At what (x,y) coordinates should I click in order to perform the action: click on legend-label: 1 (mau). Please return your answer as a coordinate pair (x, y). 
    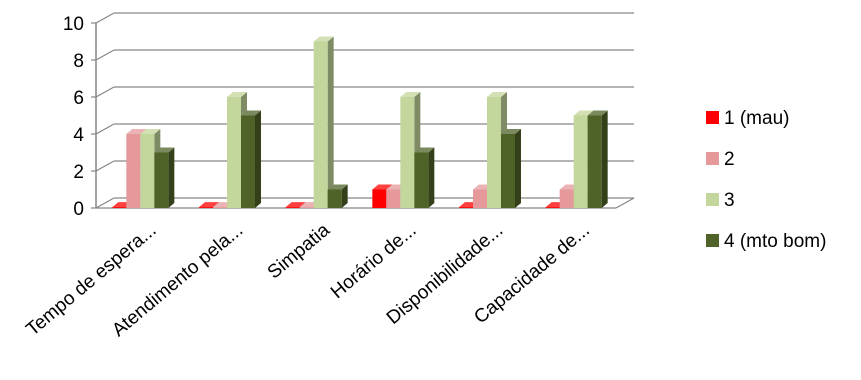
    Looking at the image, I should click on (756, 118).